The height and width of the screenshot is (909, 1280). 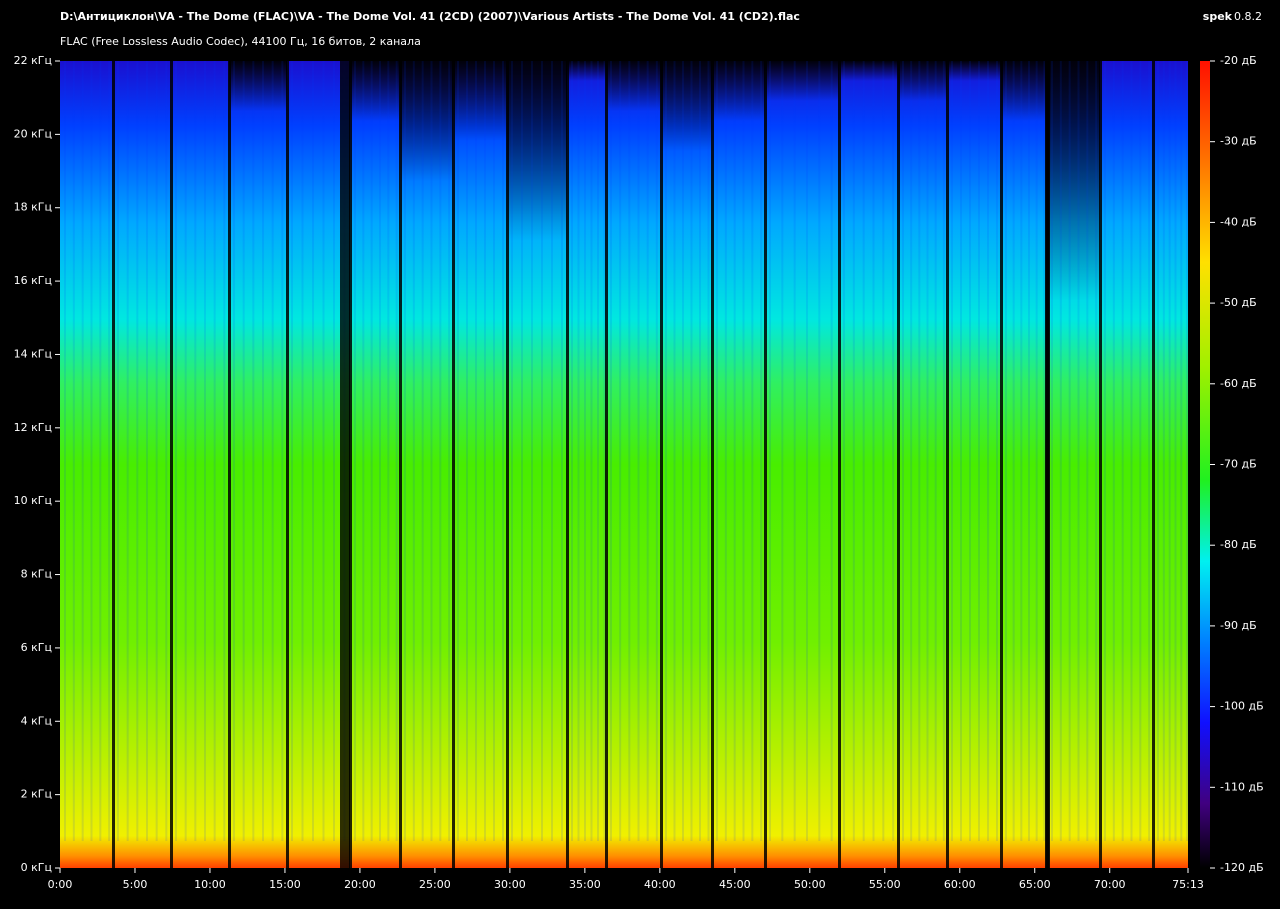 I want to click on time-label: 35:00, so click(x=585, y=884).